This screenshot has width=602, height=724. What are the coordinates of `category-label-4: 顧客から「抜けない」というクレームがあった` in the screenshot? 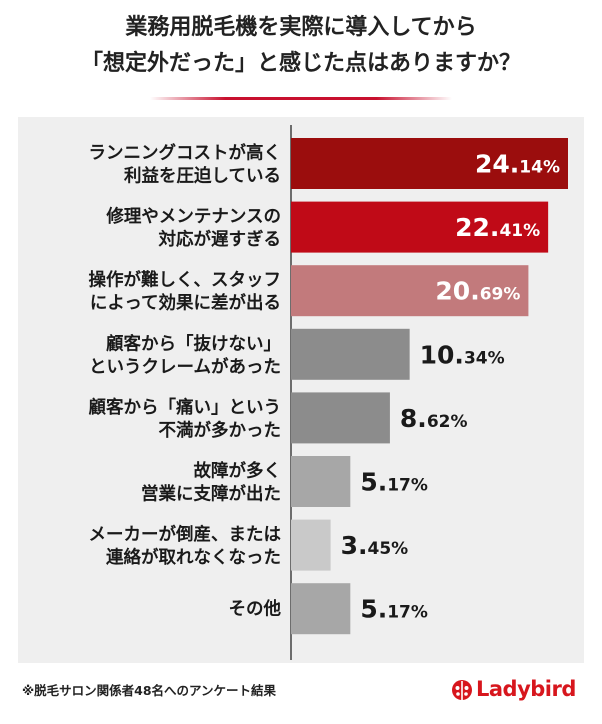 It's located at (185, 355).